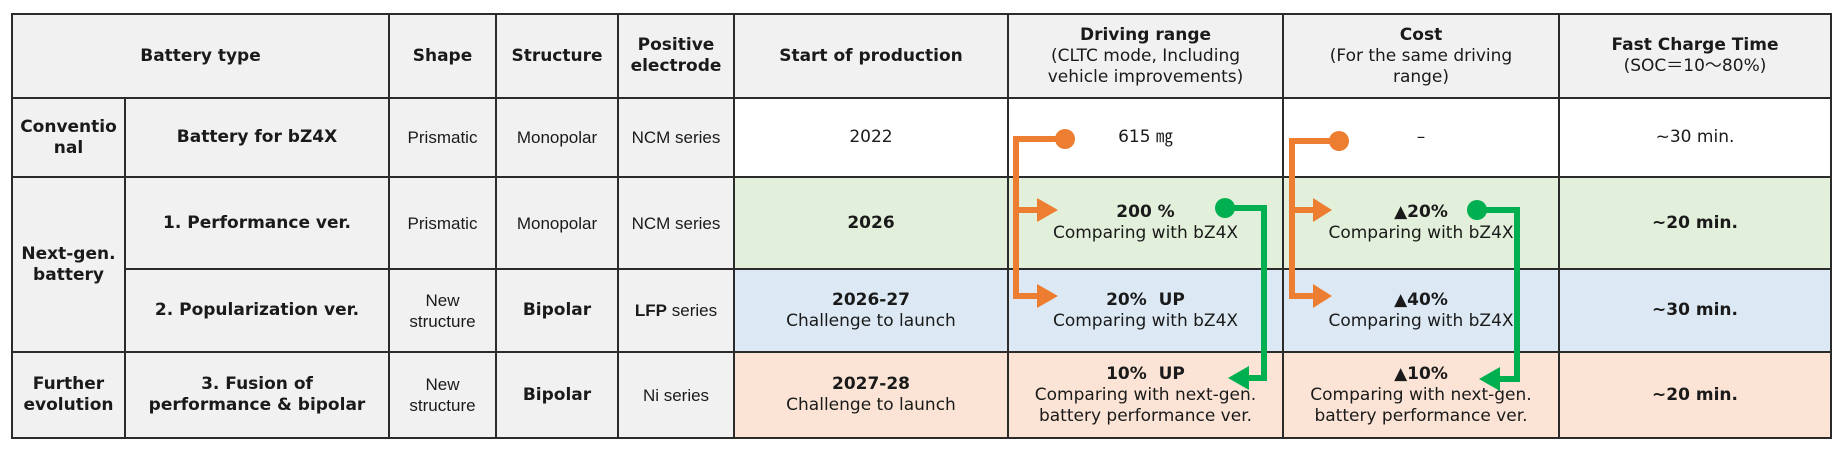 This screenshot has width=1844, height=460. Describe the element at coordinates (1695, 66) in the screenshot. I see `header-fast-charge-sub: (SOC＝10～80%)` at that location.